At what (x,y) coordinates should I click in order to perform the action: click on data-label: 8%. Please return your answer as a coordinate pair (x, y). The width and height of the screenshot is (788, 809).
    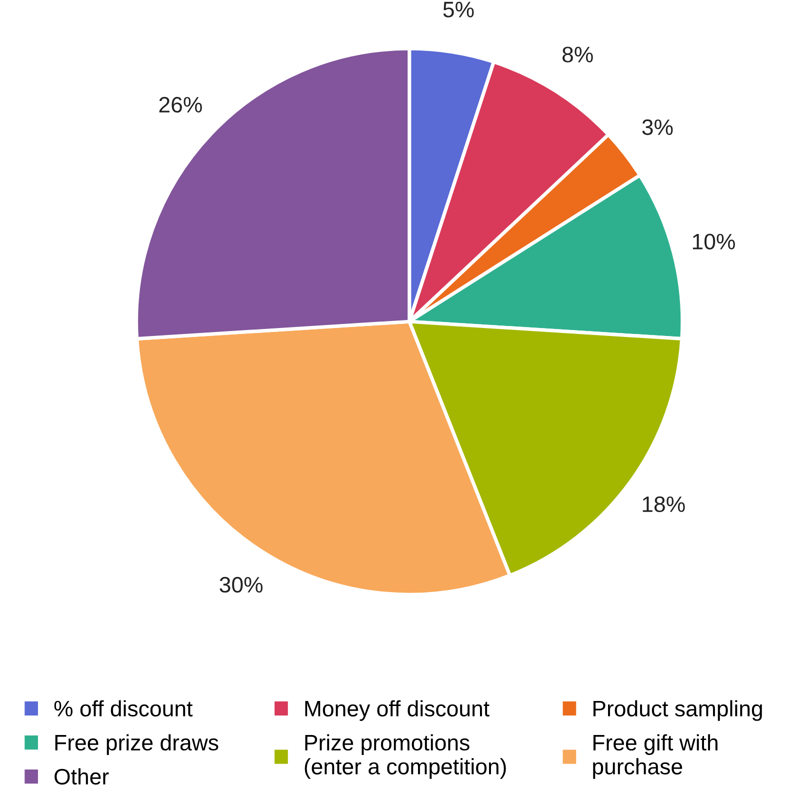
    Looking at the image, I should click on (577, 54).